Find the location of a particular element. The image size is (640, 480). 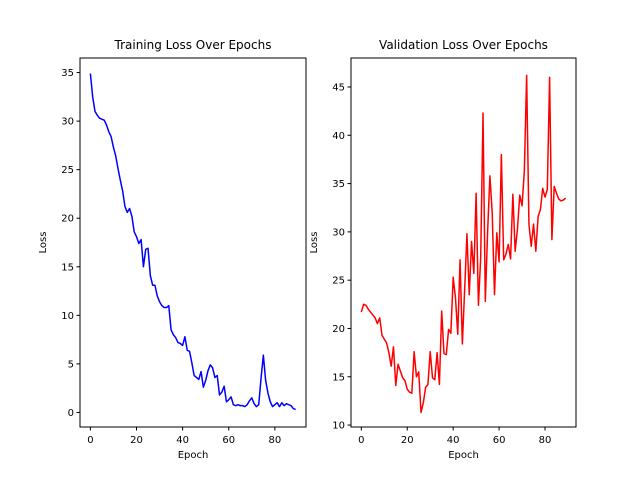

y-tick-label: 40 is located at coordinates (338, 136).